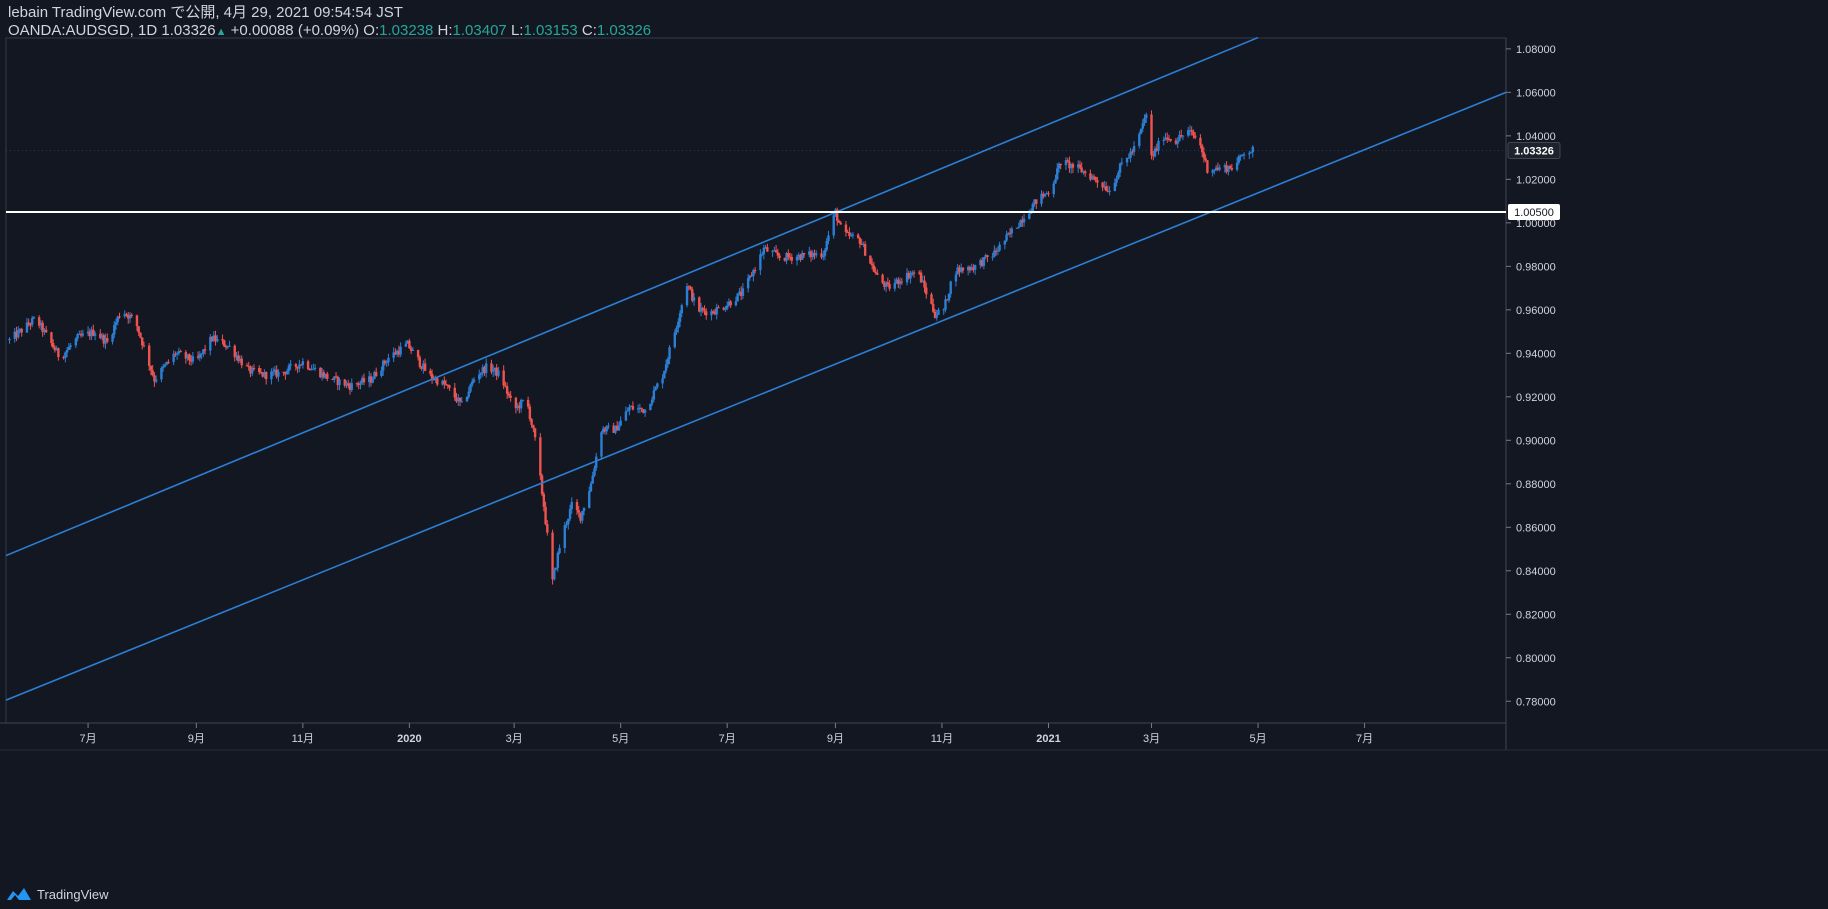 The height and width of the screenshot is (909, 1828). What do you see at coordinates (1048, 739) in the screenshot?
I see `x-tick-label: 2021` at bounding box center [1048, 739].